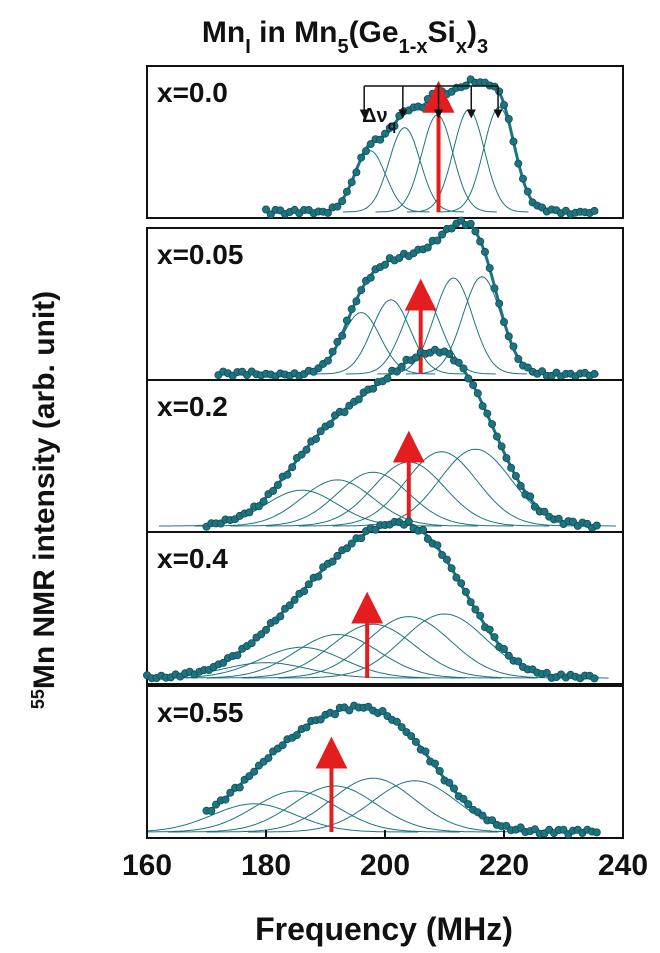 The image size is (660, 953). What do you see at coordinates (200, 254) in the screenshot?
I see `panel-label: x=0.05` at bounding box center [200, 254].